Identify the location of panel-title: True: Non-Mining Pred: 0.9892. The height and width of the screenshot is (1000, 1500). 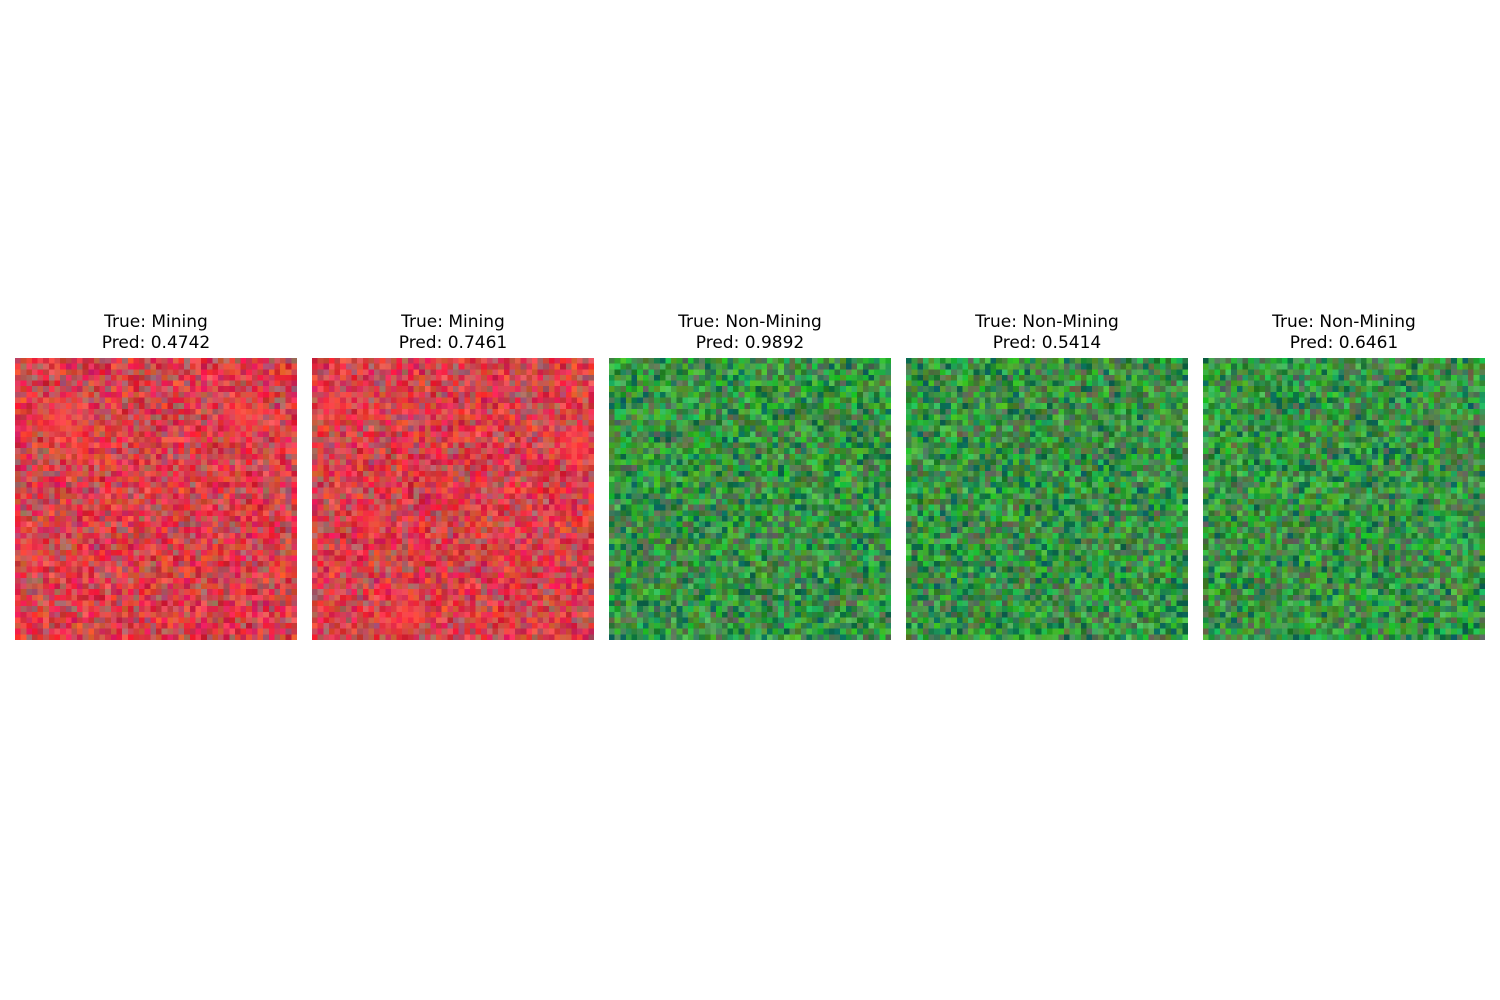
(750, 335).